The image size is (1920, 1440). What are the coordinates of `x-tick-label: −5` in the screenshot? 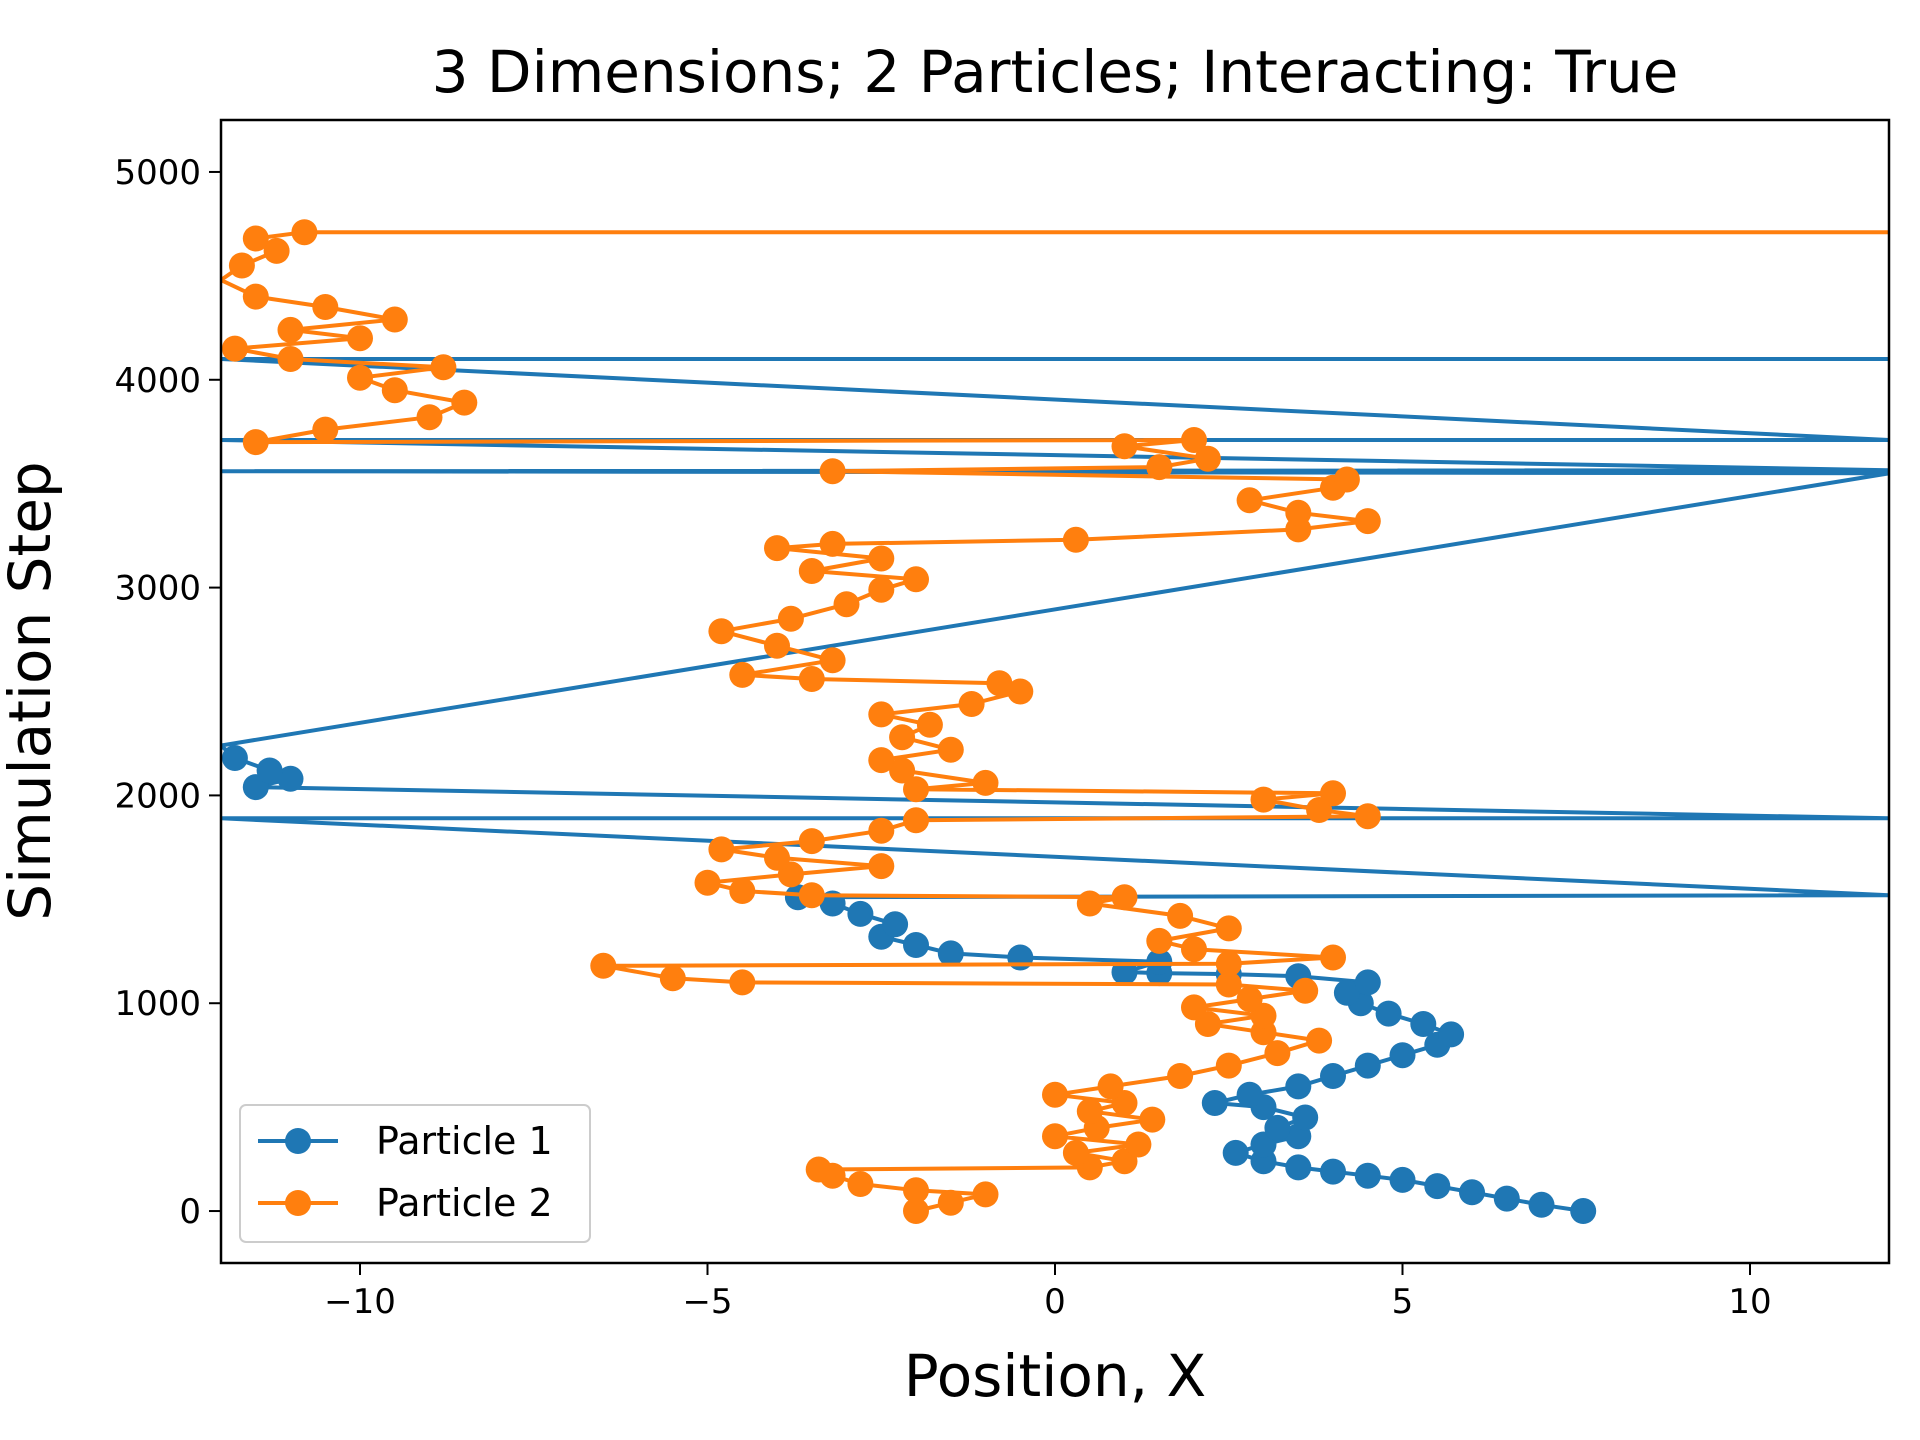 It's located at (707, 1302).